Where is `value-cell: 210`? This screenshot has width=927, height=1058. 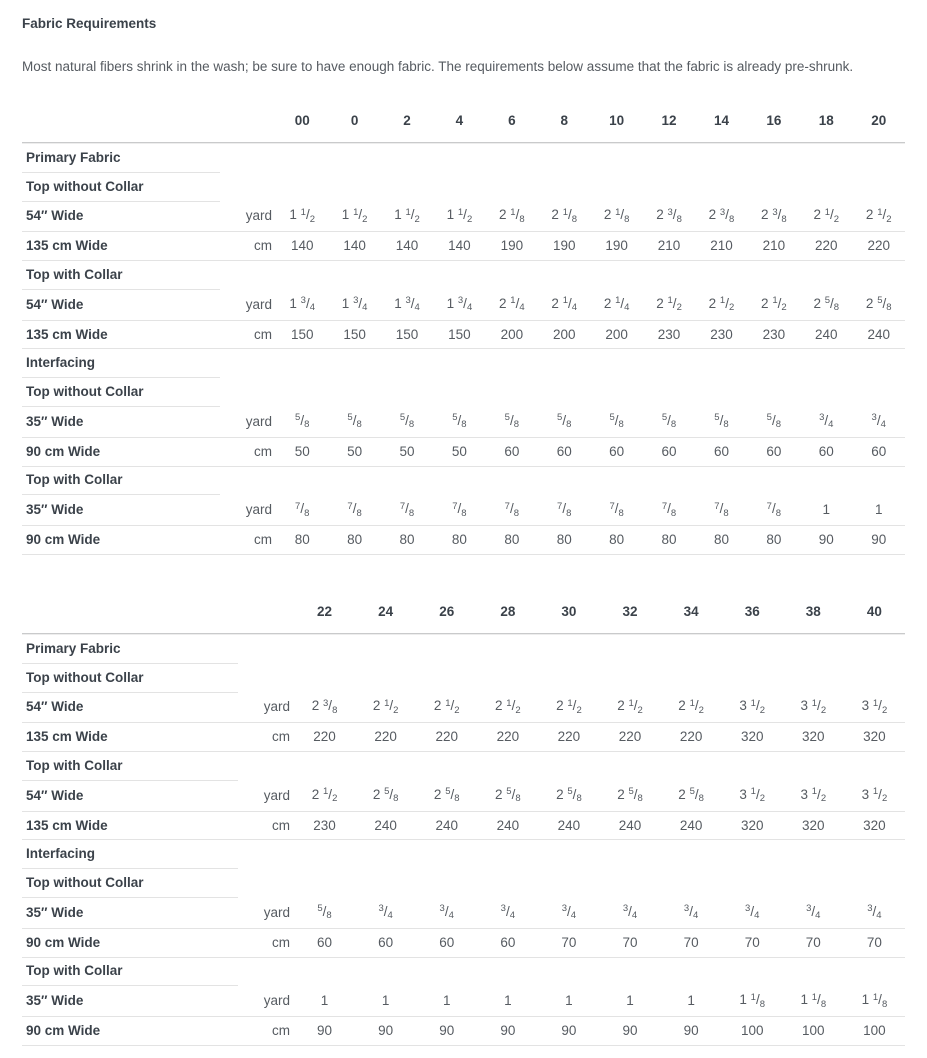 value-cell: 210 is located at coordinates (669, 247).